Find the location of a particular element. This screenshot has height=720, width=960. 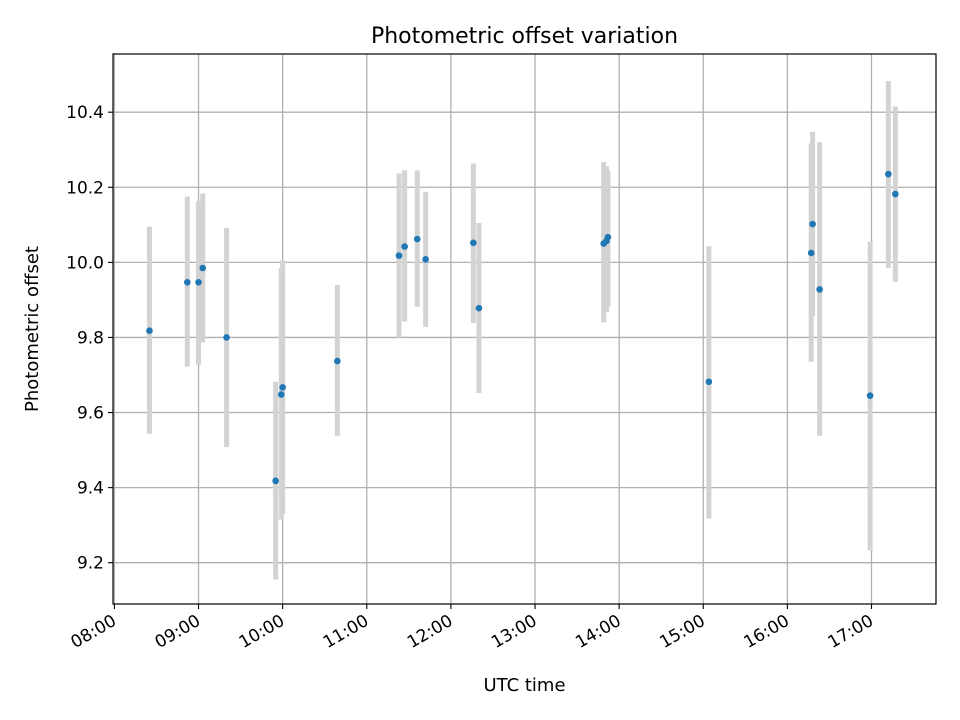

y-tick-label: 10.4 is located at coordinates (85, 113).